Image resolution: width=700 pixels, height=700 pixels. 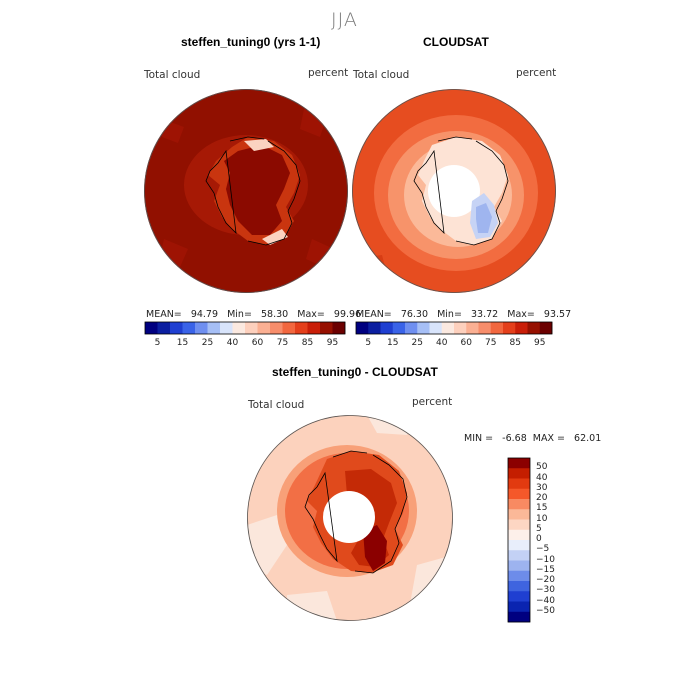 What do you see at coordinates (543, 549) in the screenshot?
I see `colorbar-tick-label: −5` at bounding box center [543, 549].